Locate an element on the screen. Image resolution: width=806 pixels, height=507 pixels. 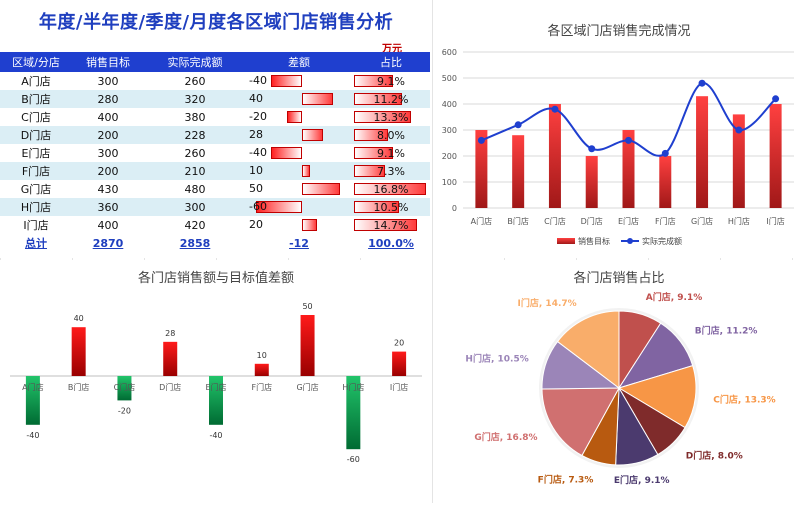
total-diff: -12 is located at coordinates (299, 243).